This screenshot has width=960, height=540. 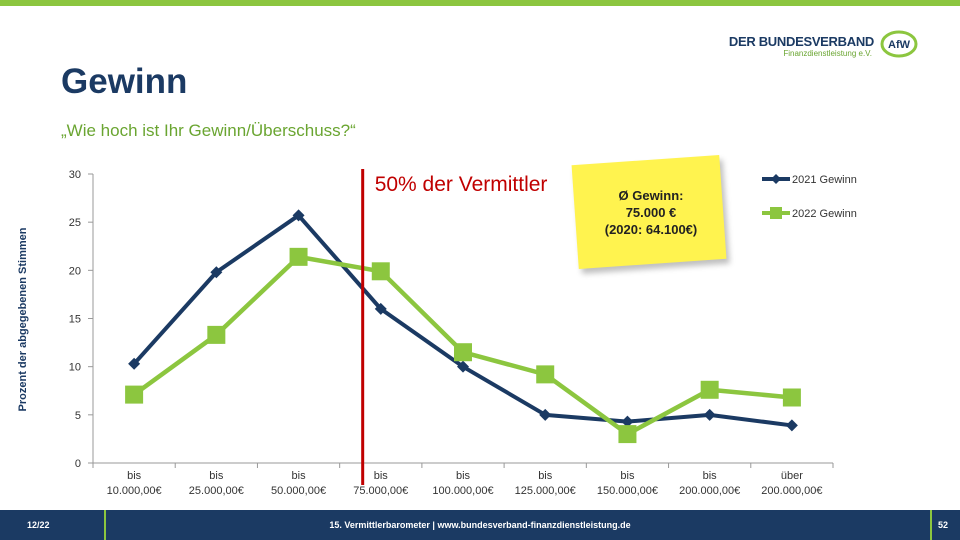 I want to click on note-line-2: 75.000 €, so click(x=651, y=212).